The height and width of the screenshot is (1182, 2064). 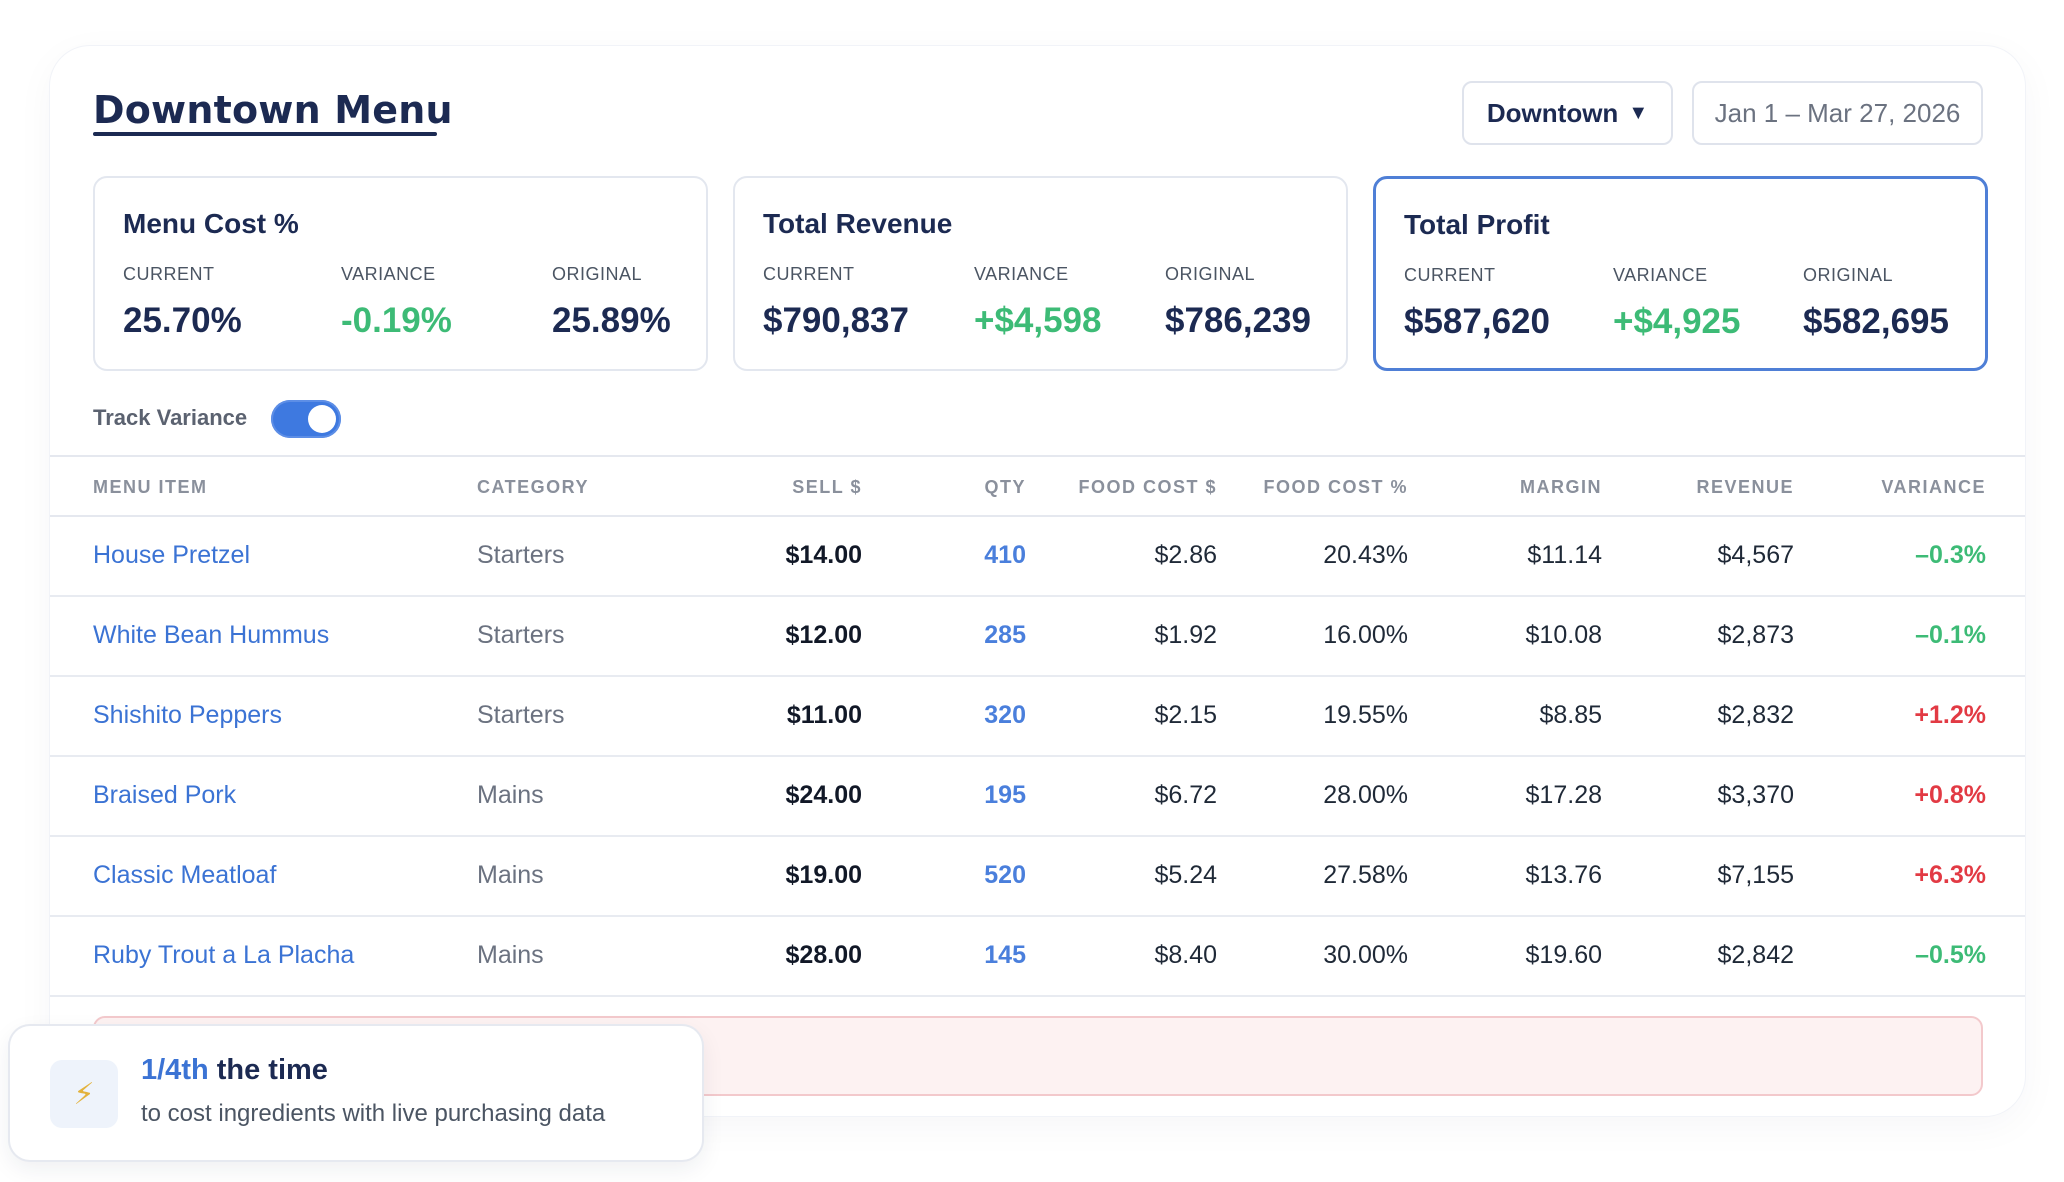 I want to click on margin-cell: $8.85, so click(x=1570, y=715).